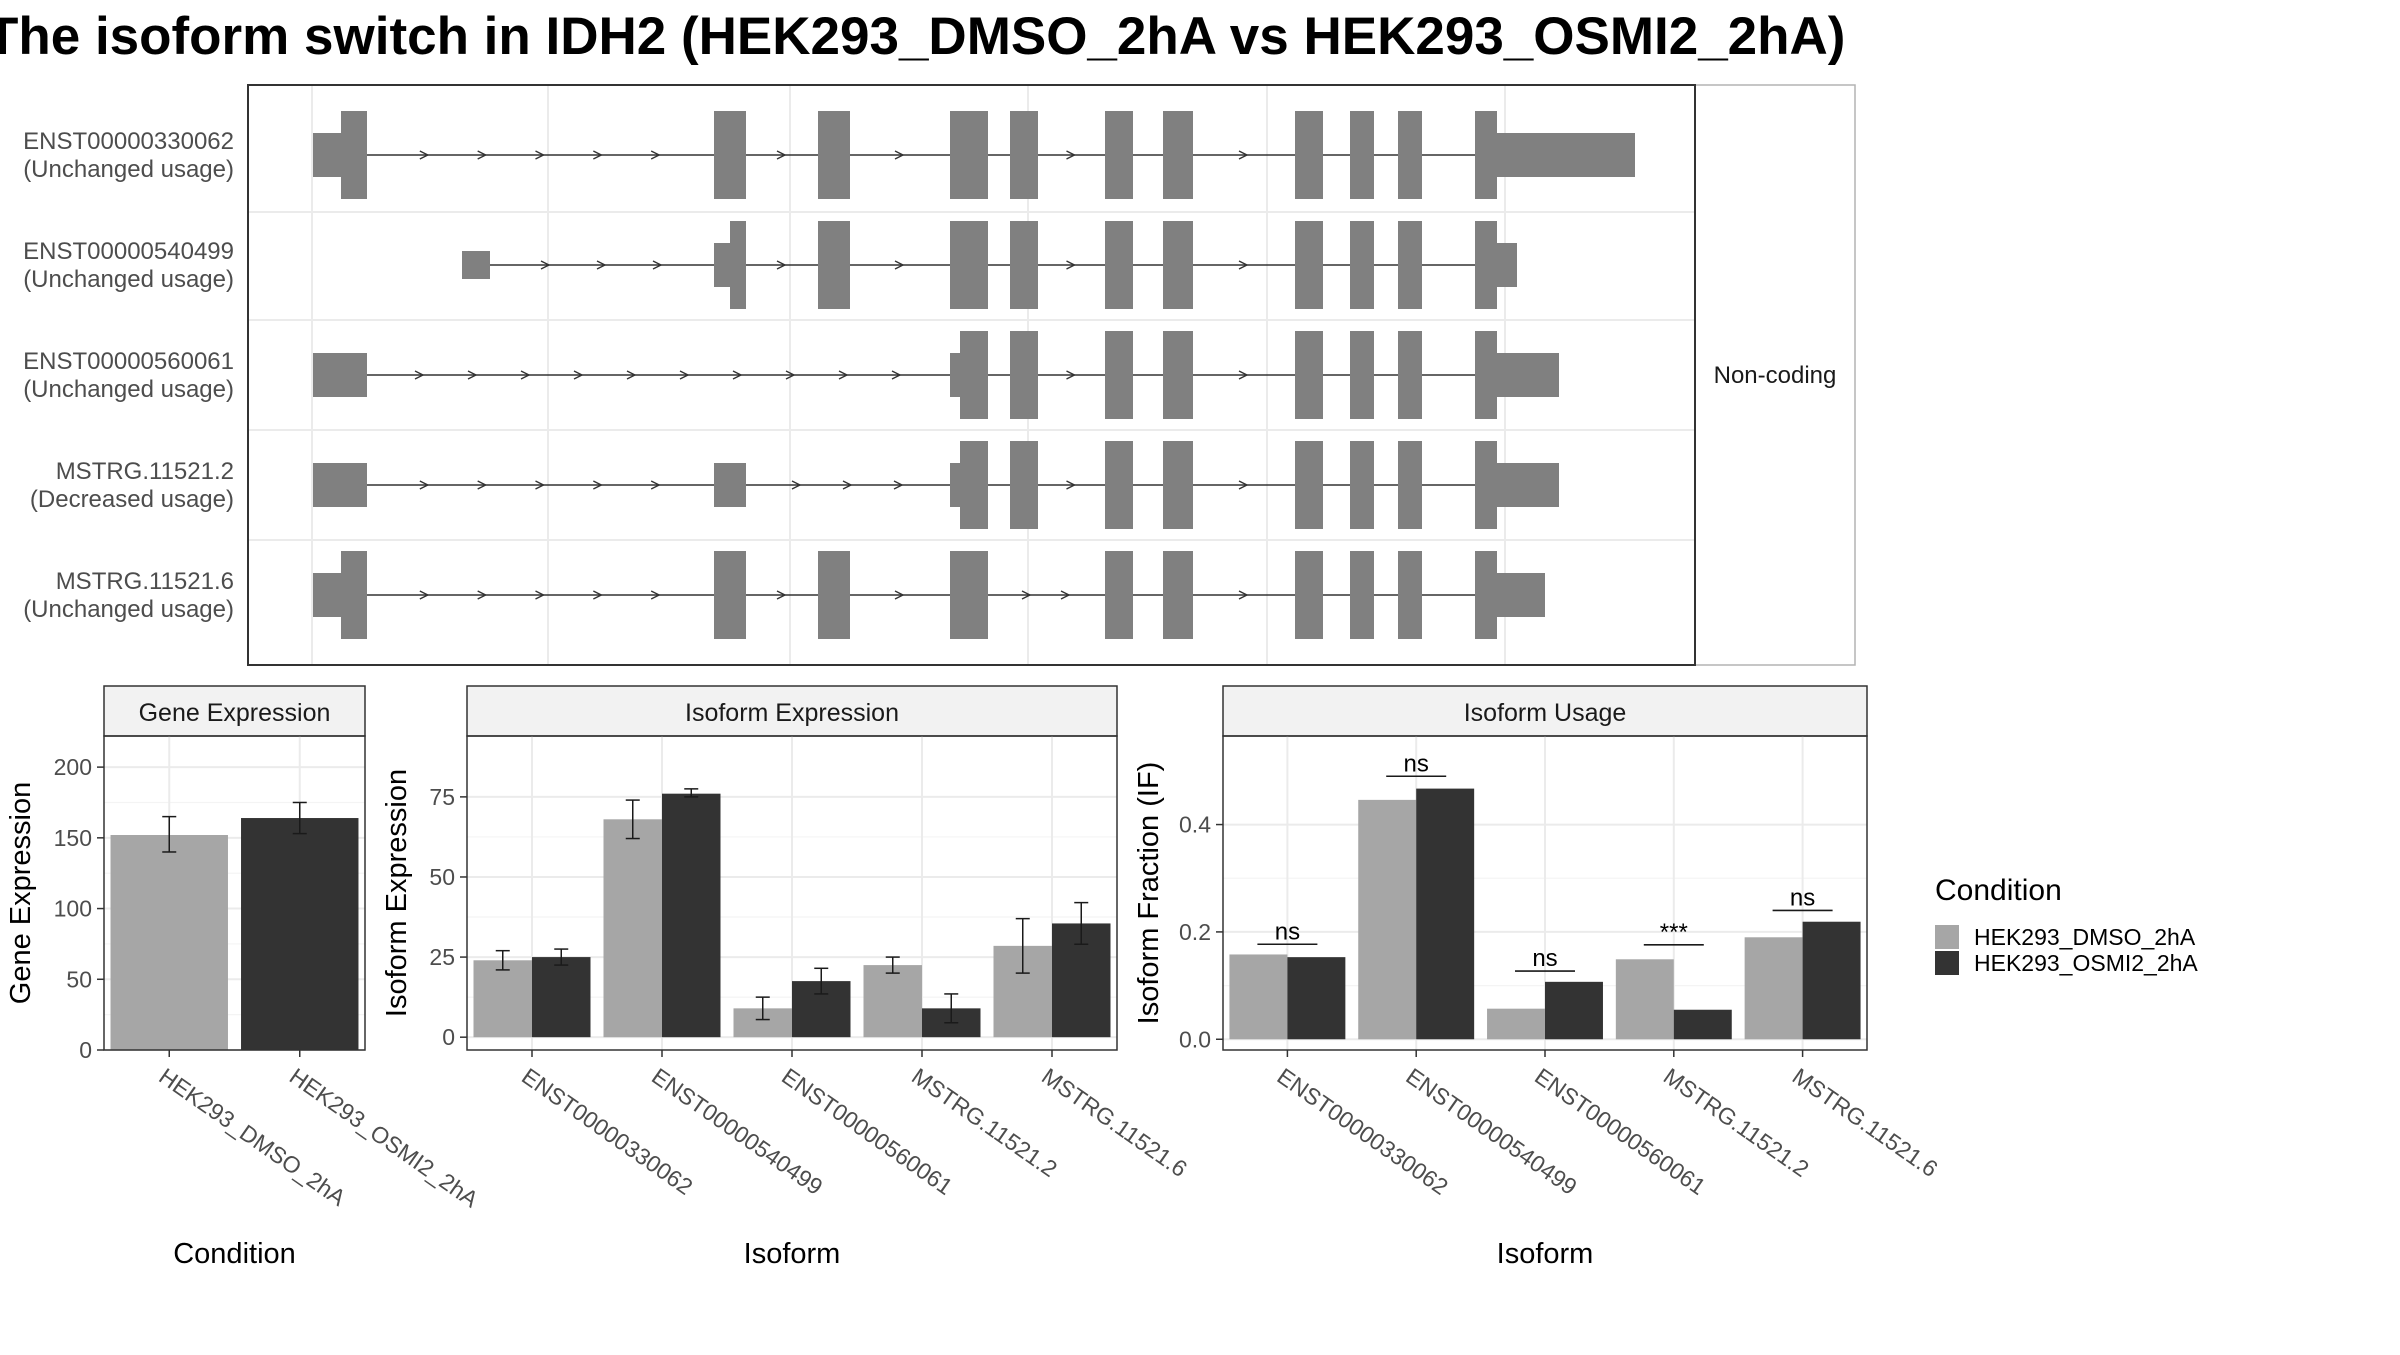 This screenshot has width=2400, height=1355. What do you see at coordinates (1195, 825) in the screenshot?
I see `y-tick-label: 0.4` at bounding box center [1195, 825].